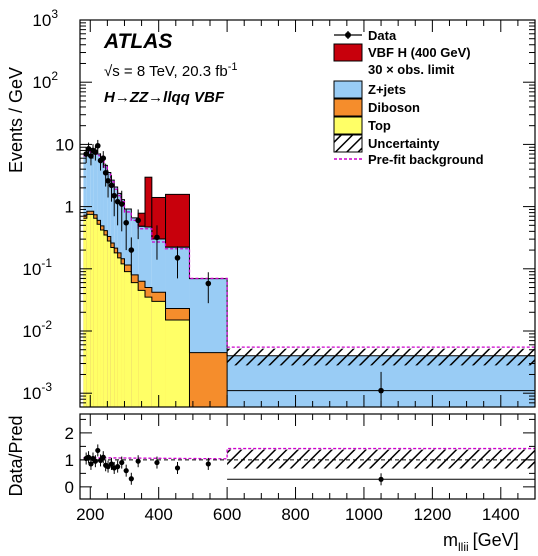 Image resolution: width=538 pixels, height=556 pixels. What do you see at coordinates (16, 455) in the screenshot?
I see `ratio-y-axis-title: Data/Pred` at bounding box center [16, 455].